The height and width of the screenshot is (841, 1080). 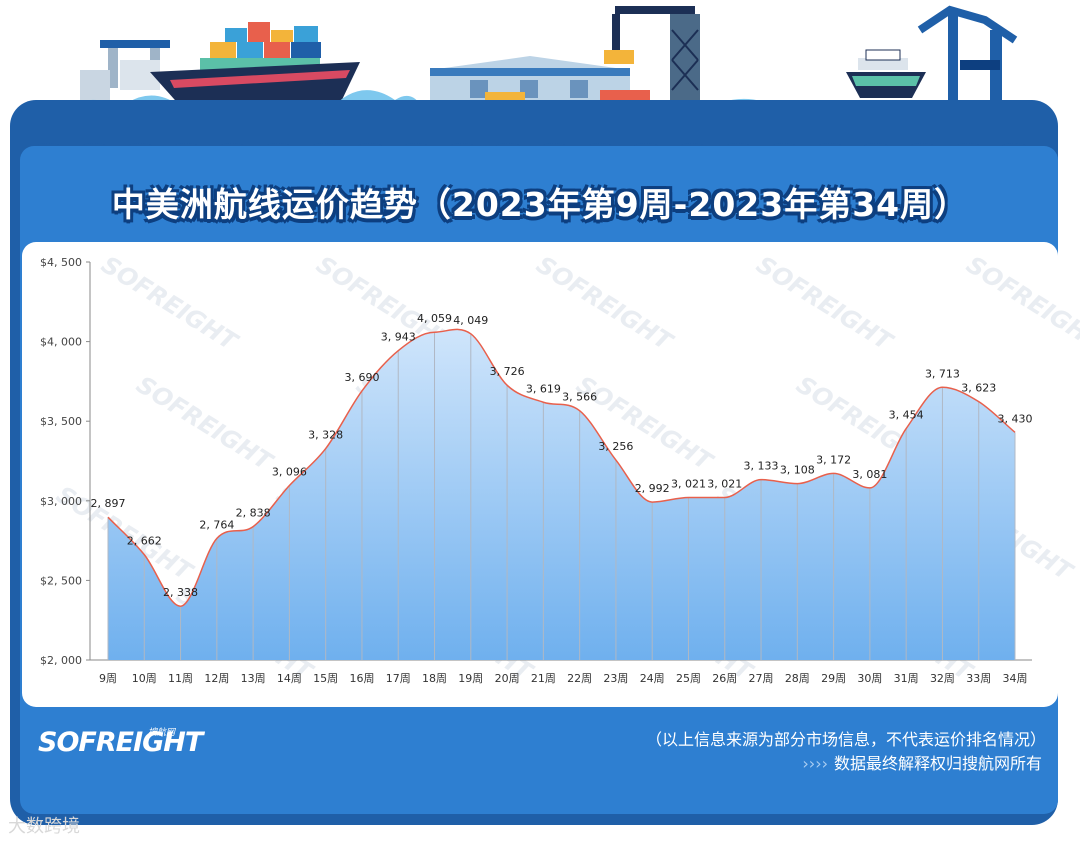 What do you see at coordinates (61, 342) in the screenshot?
I see `y-tick-label: $4, 000` at bounding box center [61, 342].